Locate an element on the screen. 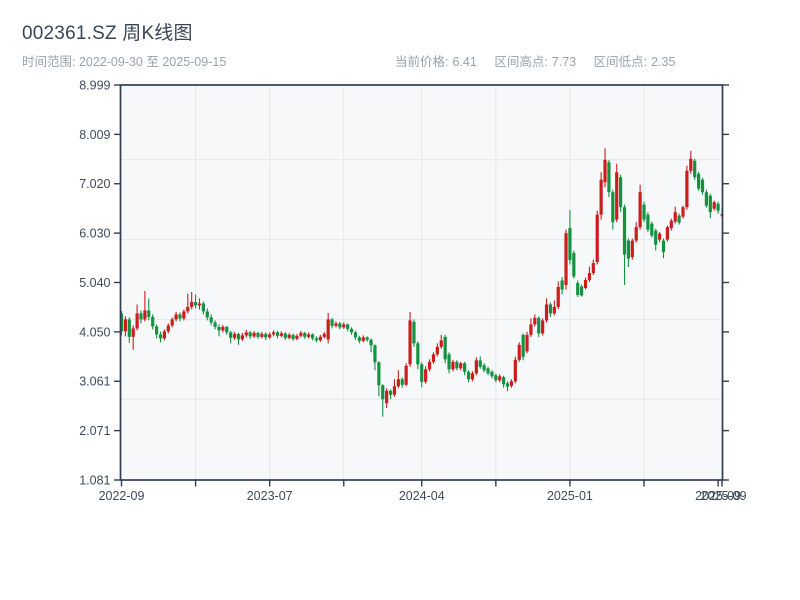  current-price-stat: 当前价格: 6.41 is located at coordinates (436, 62).